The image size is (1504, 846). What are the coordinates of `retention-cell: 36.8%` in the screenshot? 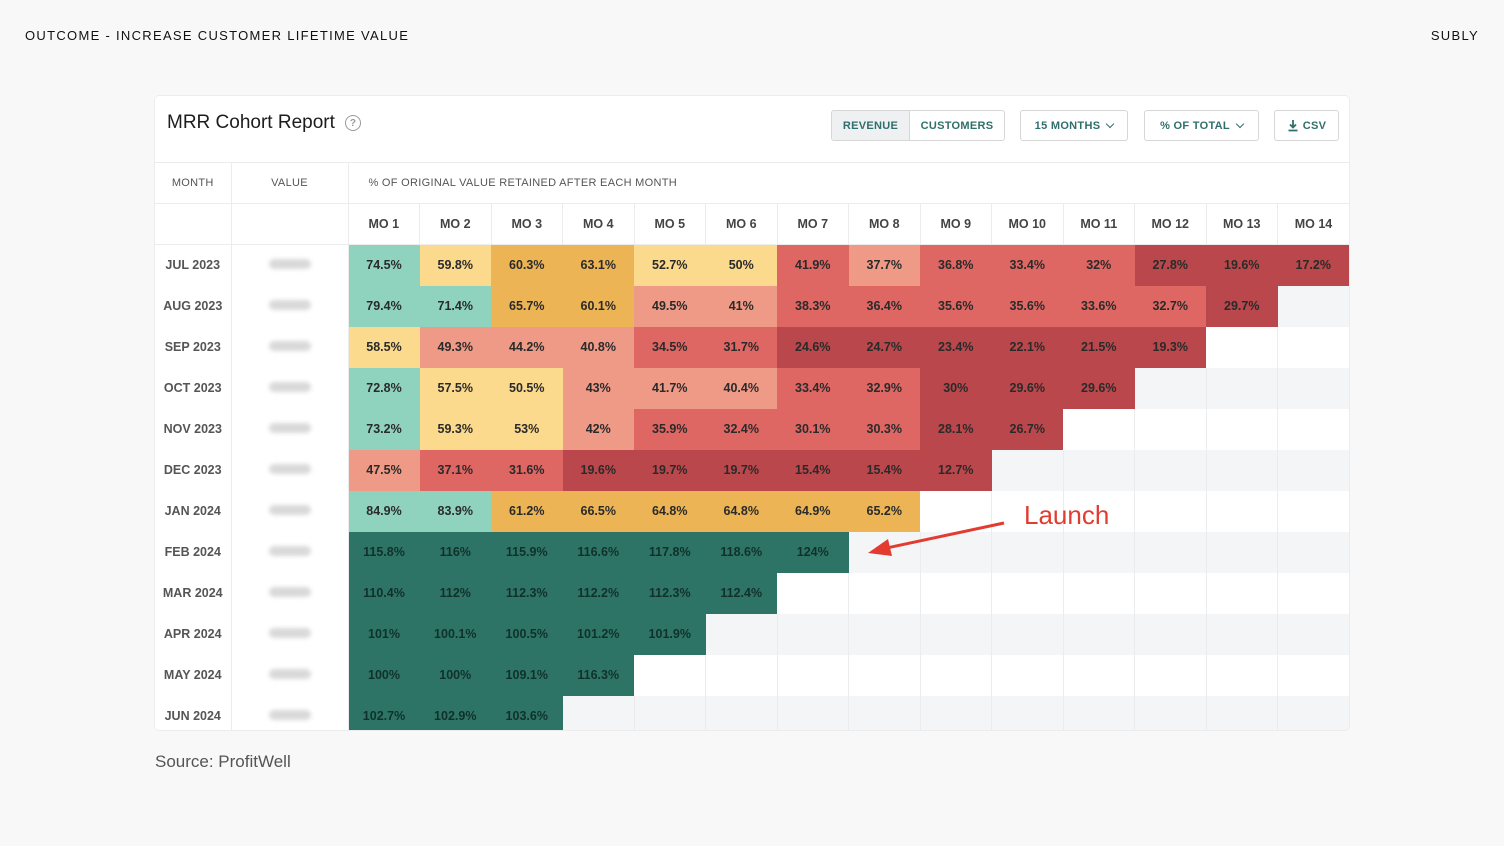 It's located at (956, 265).